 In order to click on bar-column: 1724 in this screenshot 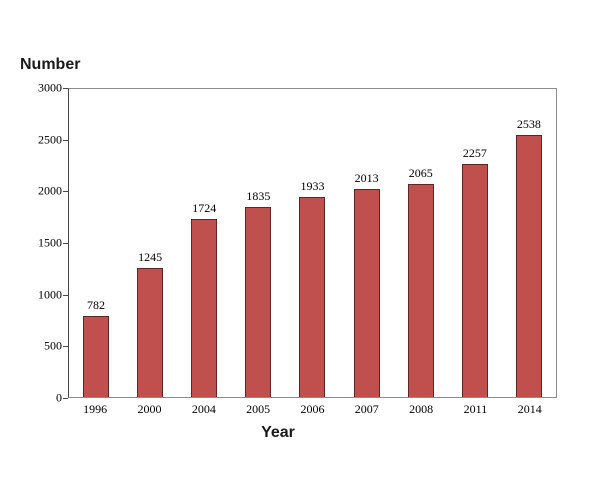, I will do `click(204, 243)`.